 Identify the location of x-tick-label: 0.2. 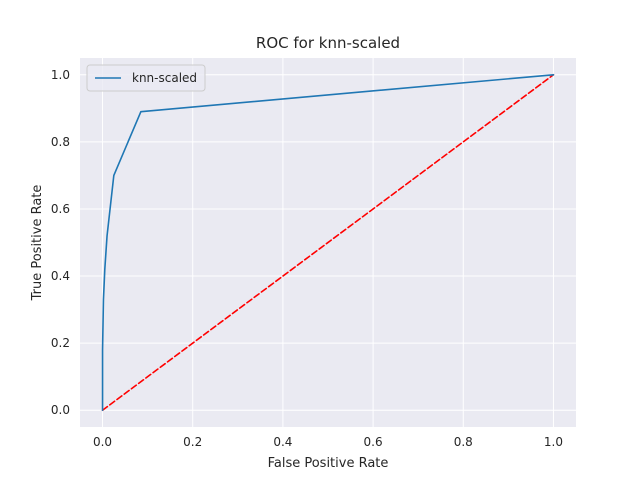
(192, 442).